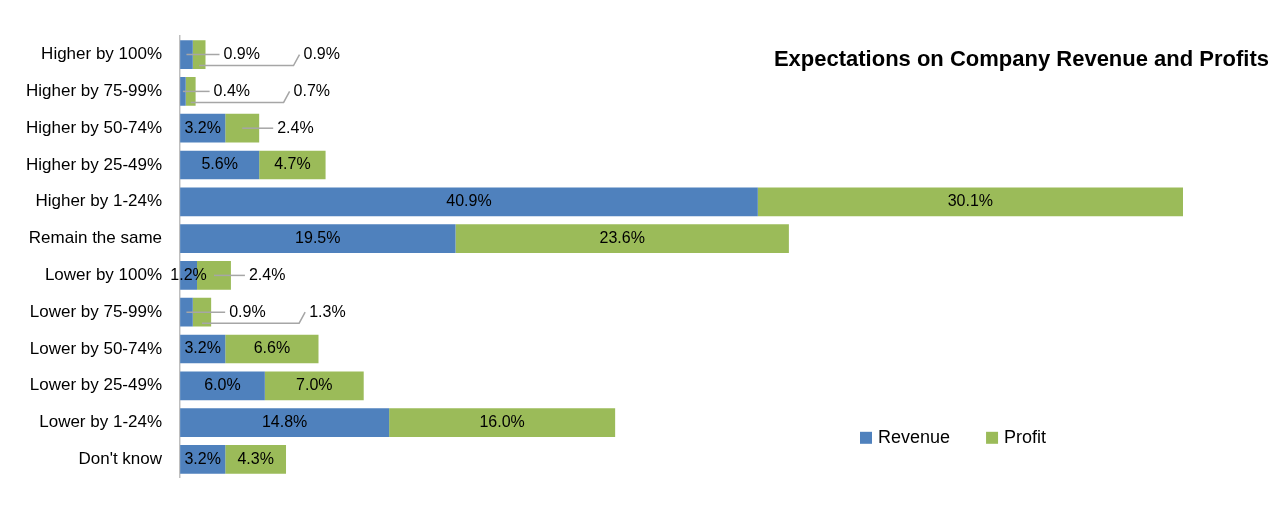  Describe the element at coordinates (99, 201) in the screenshot. I see `y-tick-label: Higher by 1-24%` at that location.